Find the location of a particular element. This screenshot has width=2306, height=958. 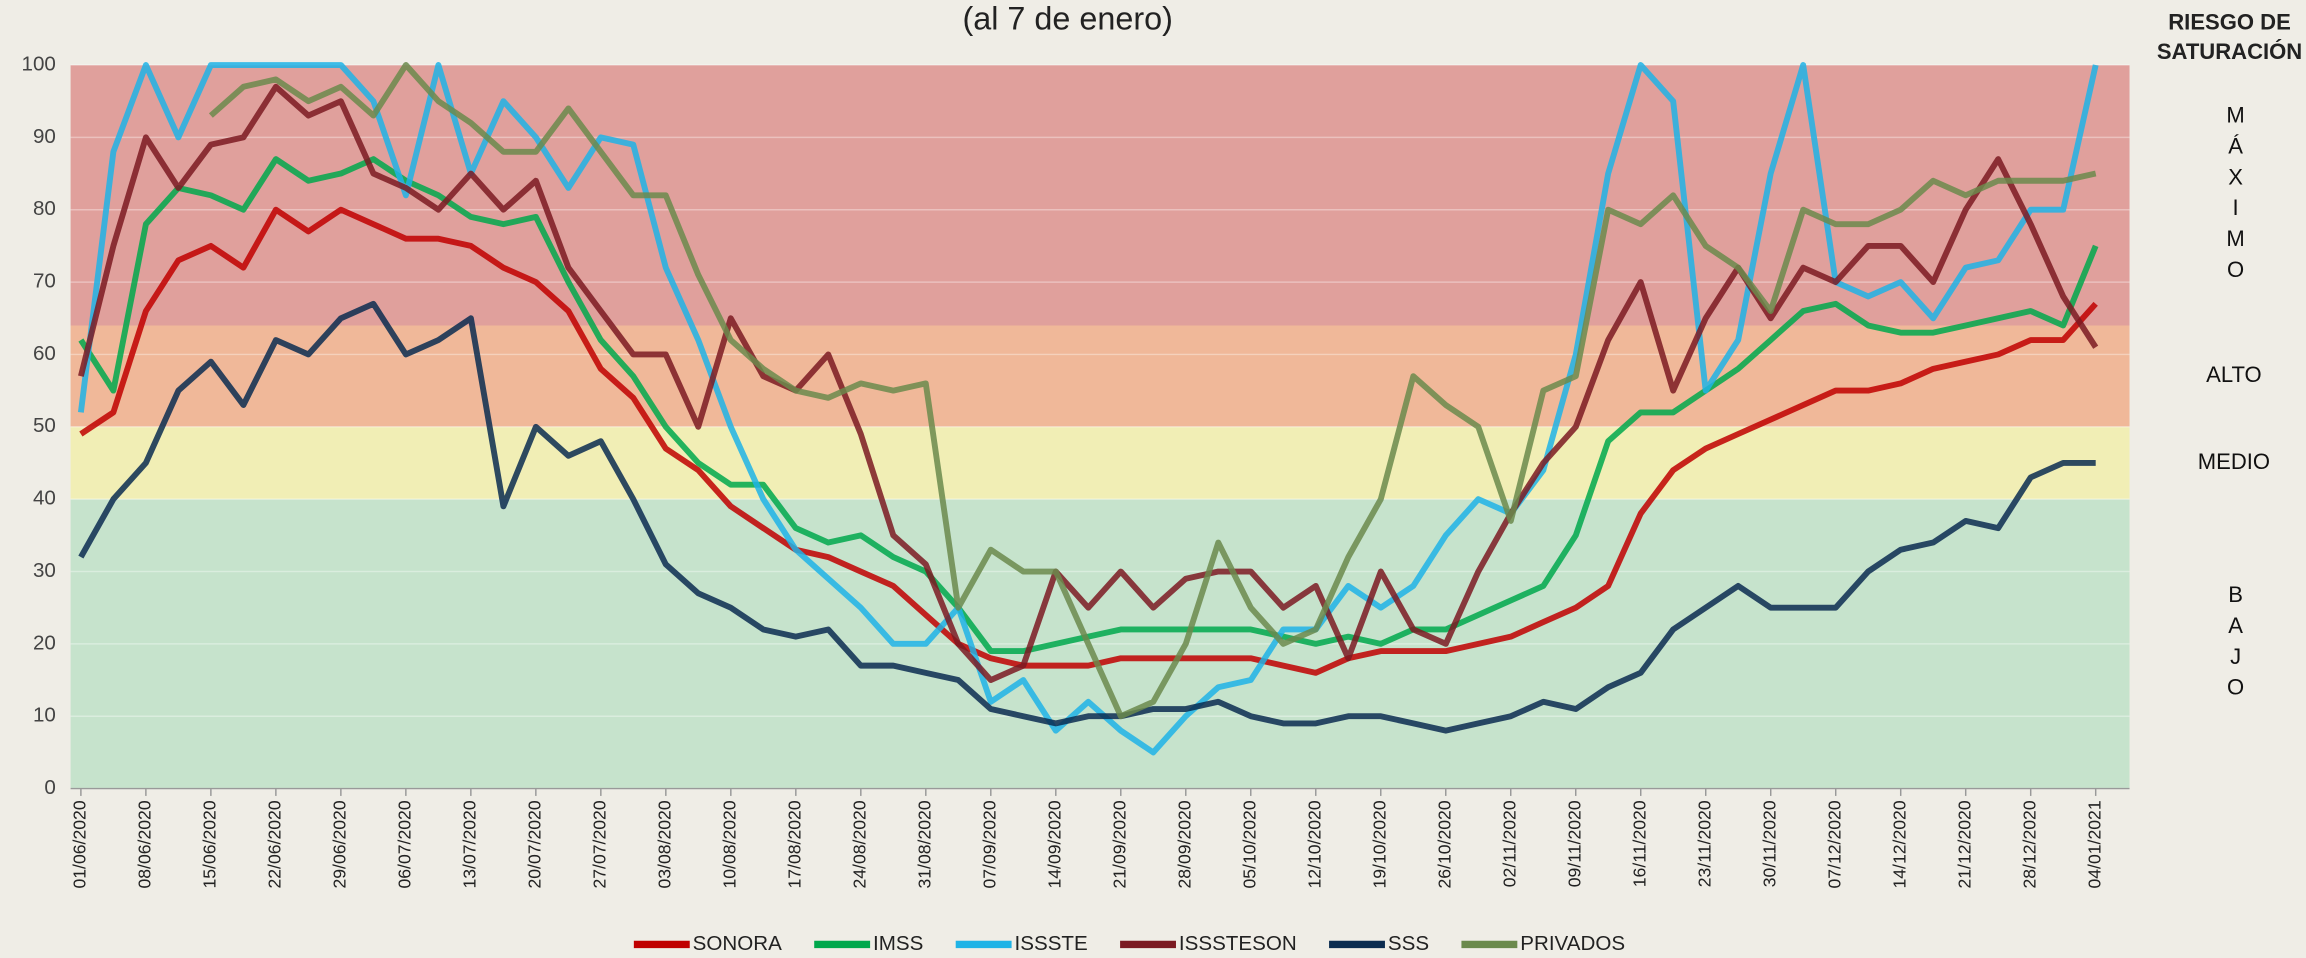

x-tick-label: 02/11/2020 is located at coordinates (1509, 843).